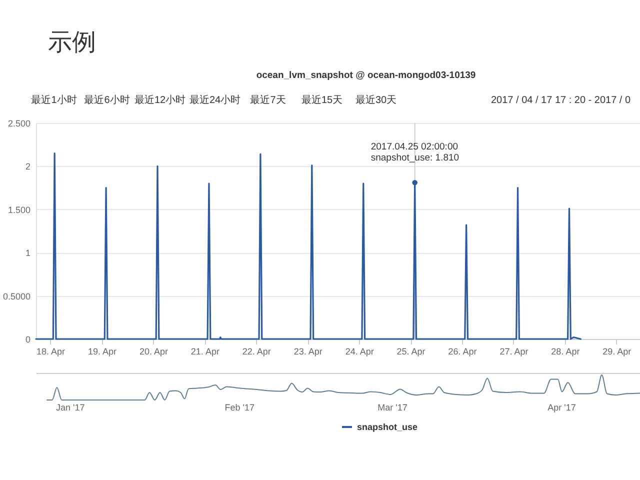 Image resolution: width=640 pixels, height=480 pixels. What do you see at coordinates (72, 42) in the screenshot?
I see `chart-title: 示例` at bounding box center [72, 42].